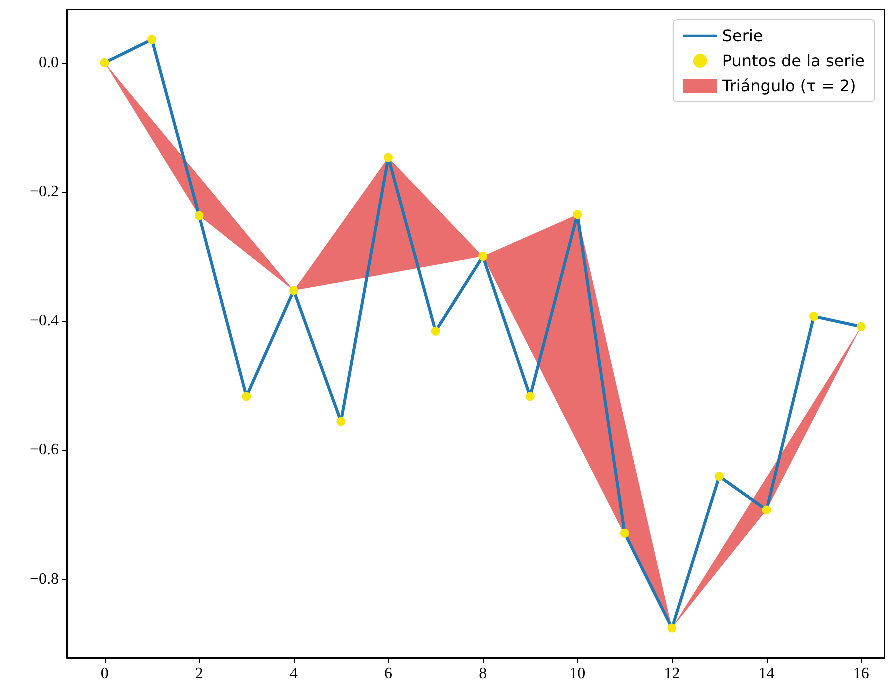 This screenshot has width=891, height=690. Describe the element at coordinates (104, 674) in the screenshot. I see `x-tick-label: 0` at that location.